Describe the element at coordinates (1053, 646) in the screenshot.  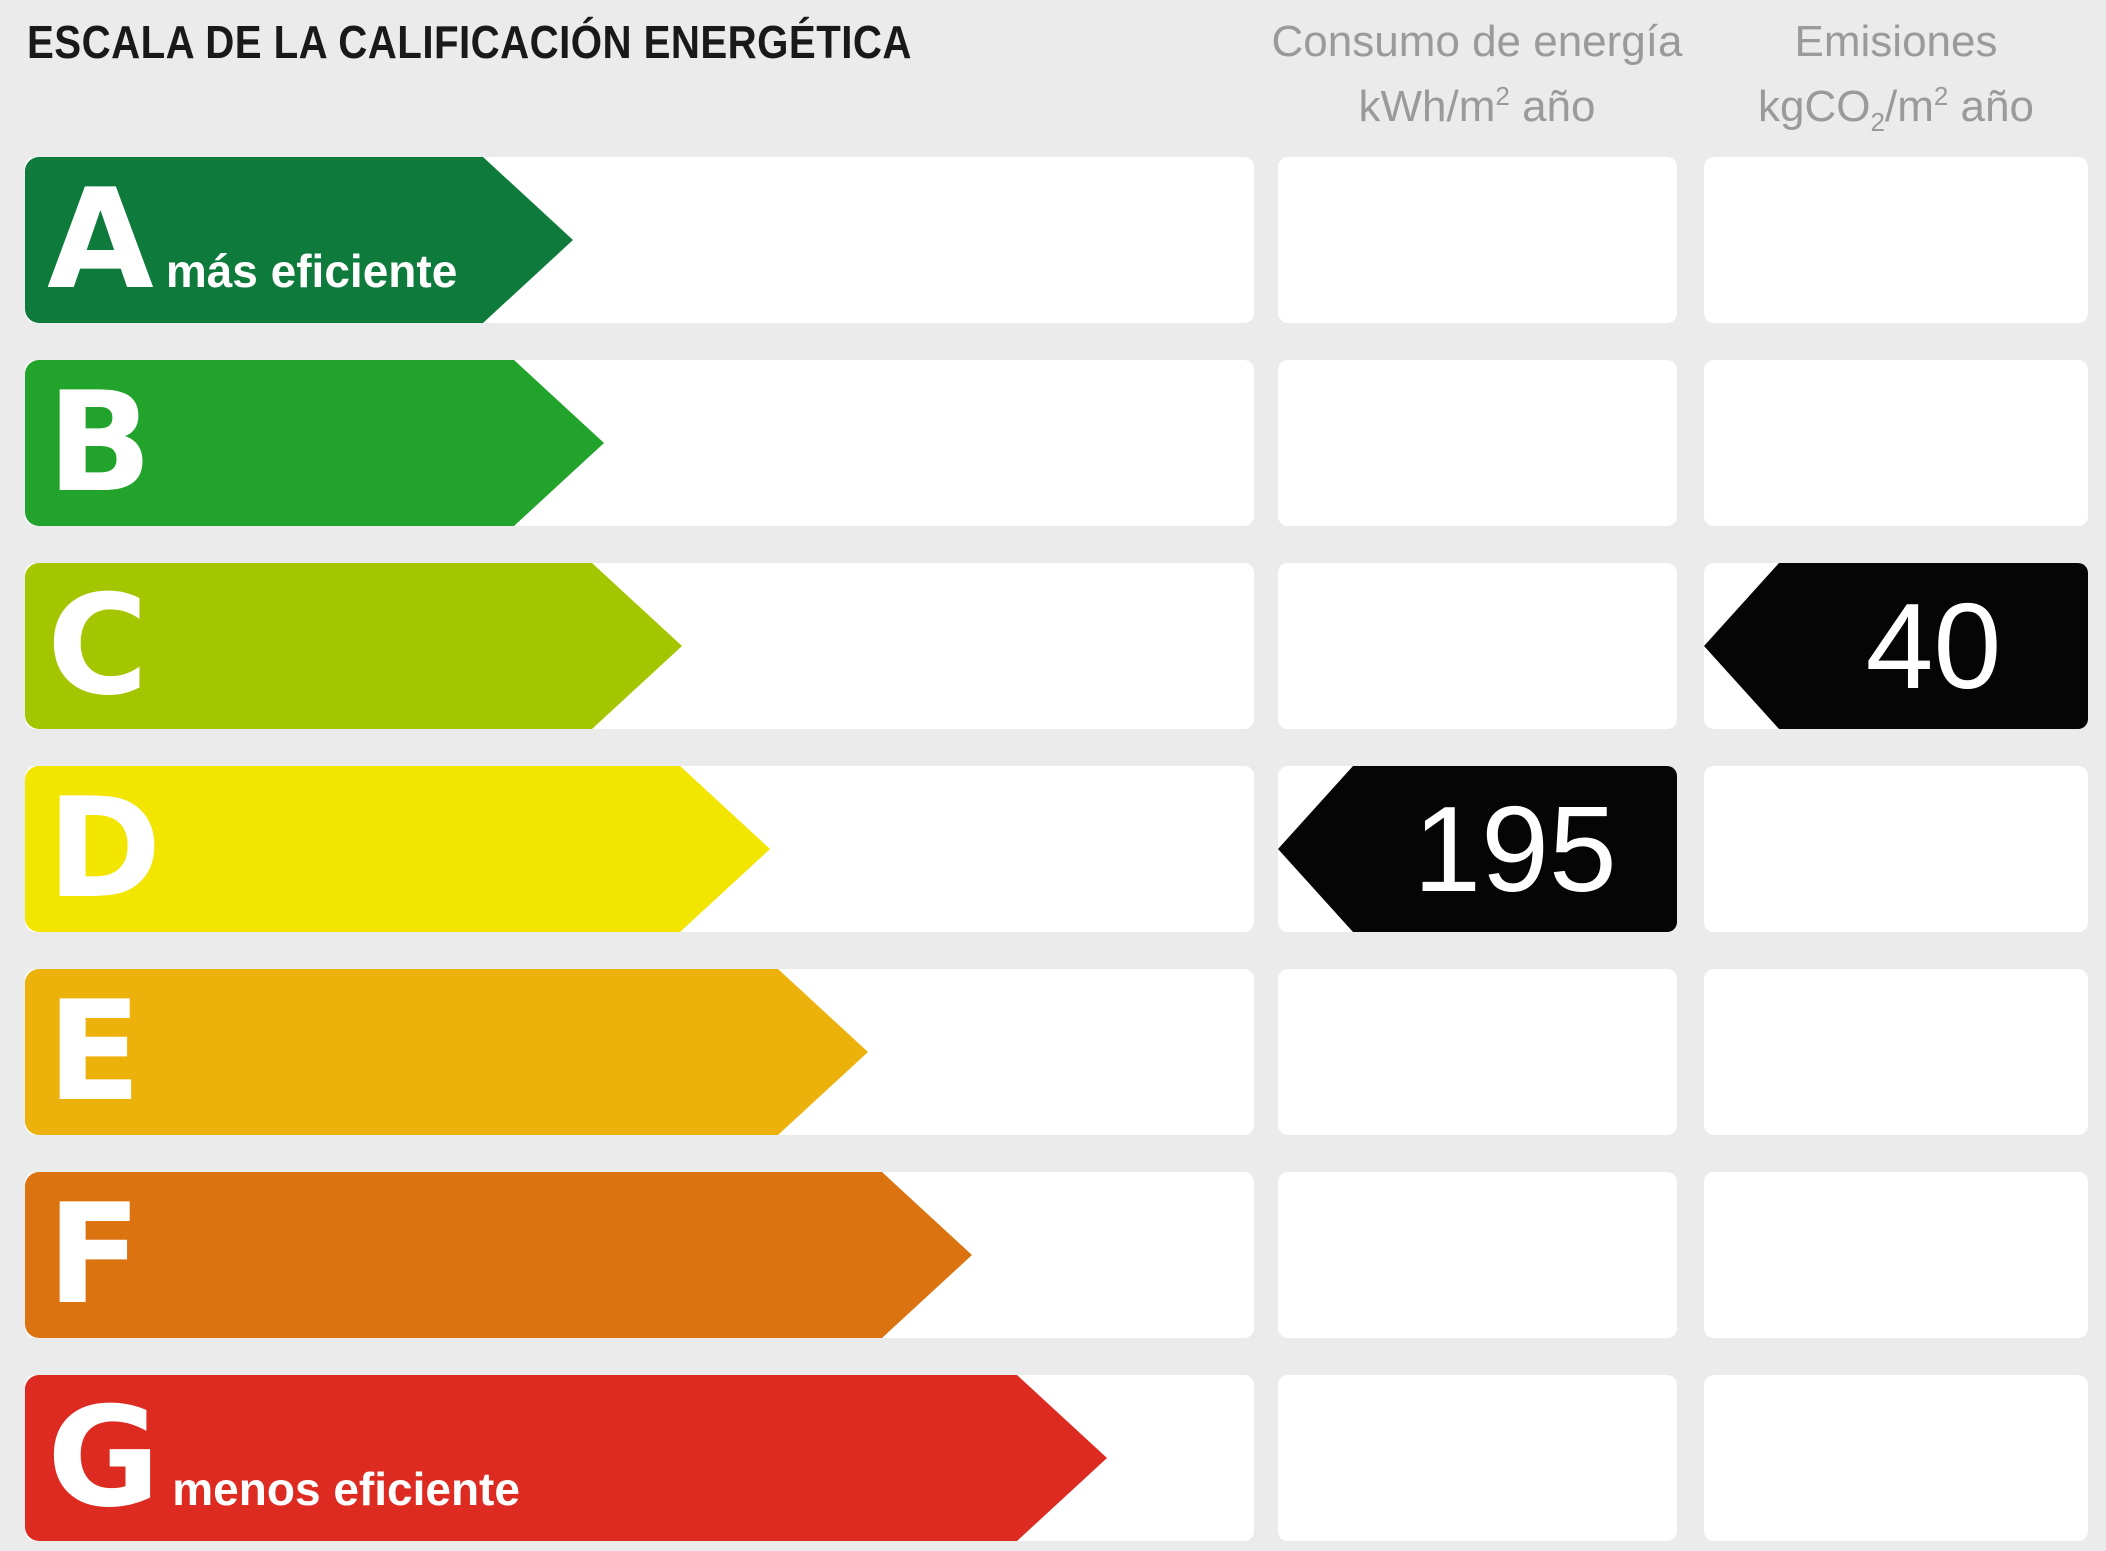
I see `rating-row-c: C 40` at that location.